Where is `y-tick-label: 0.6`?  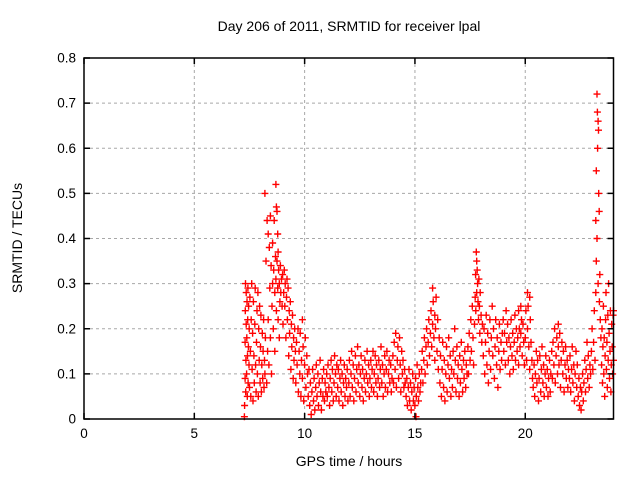 y-tick-label: 0.6 is located at coordinates (66, 148).